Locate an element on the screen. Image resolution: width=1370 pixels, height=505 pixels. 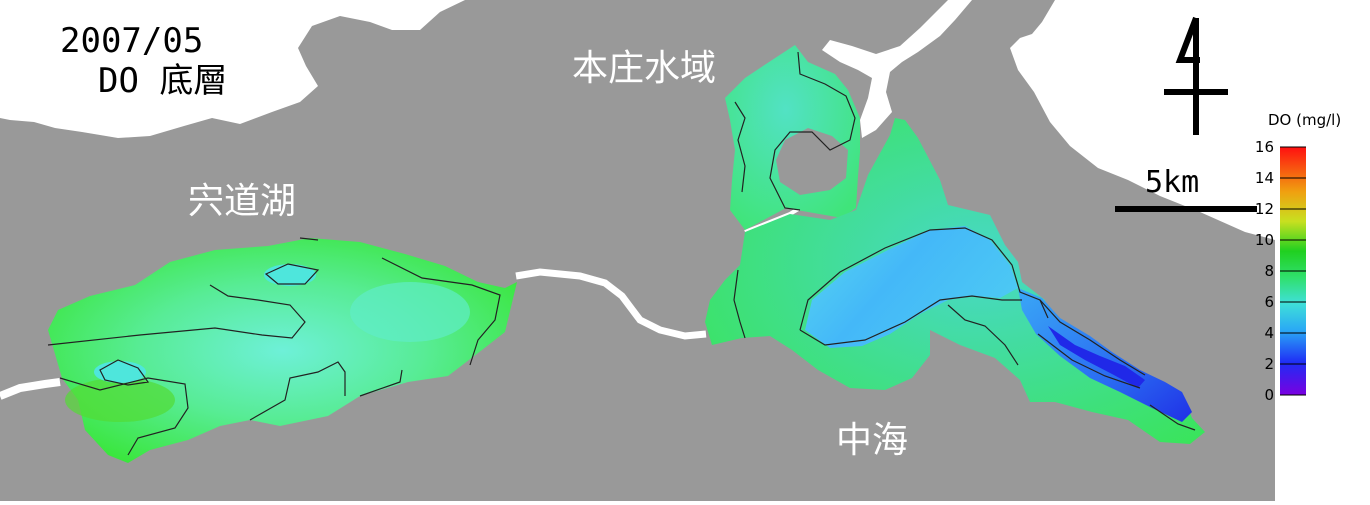
river-channel-north is located at coordinates (897, 69).